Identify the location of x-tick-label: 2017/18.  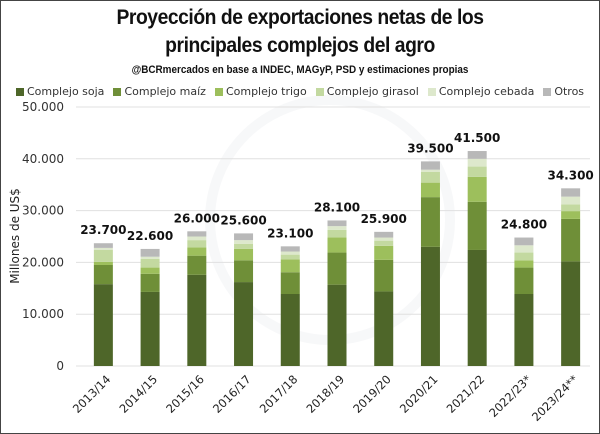
(279, 394).